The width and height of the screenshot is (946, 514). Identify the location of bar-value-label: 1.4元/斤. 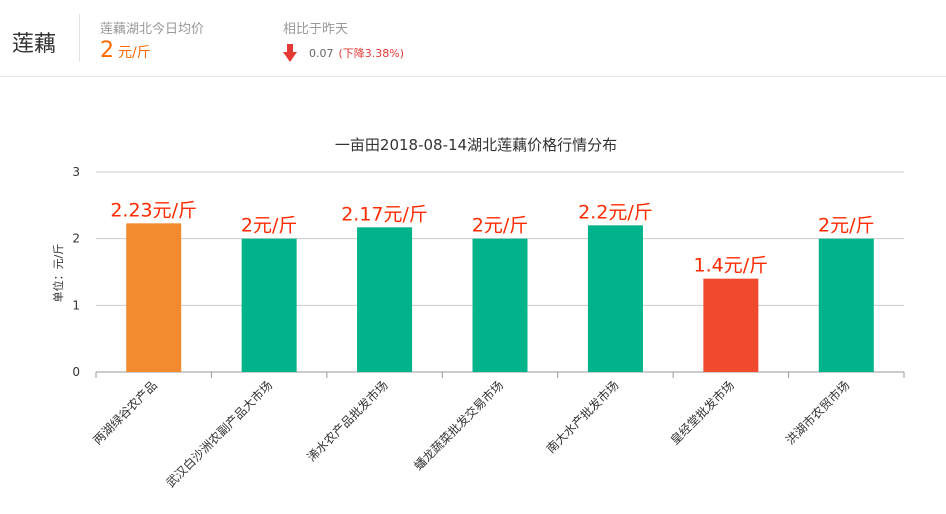
(731, 266).